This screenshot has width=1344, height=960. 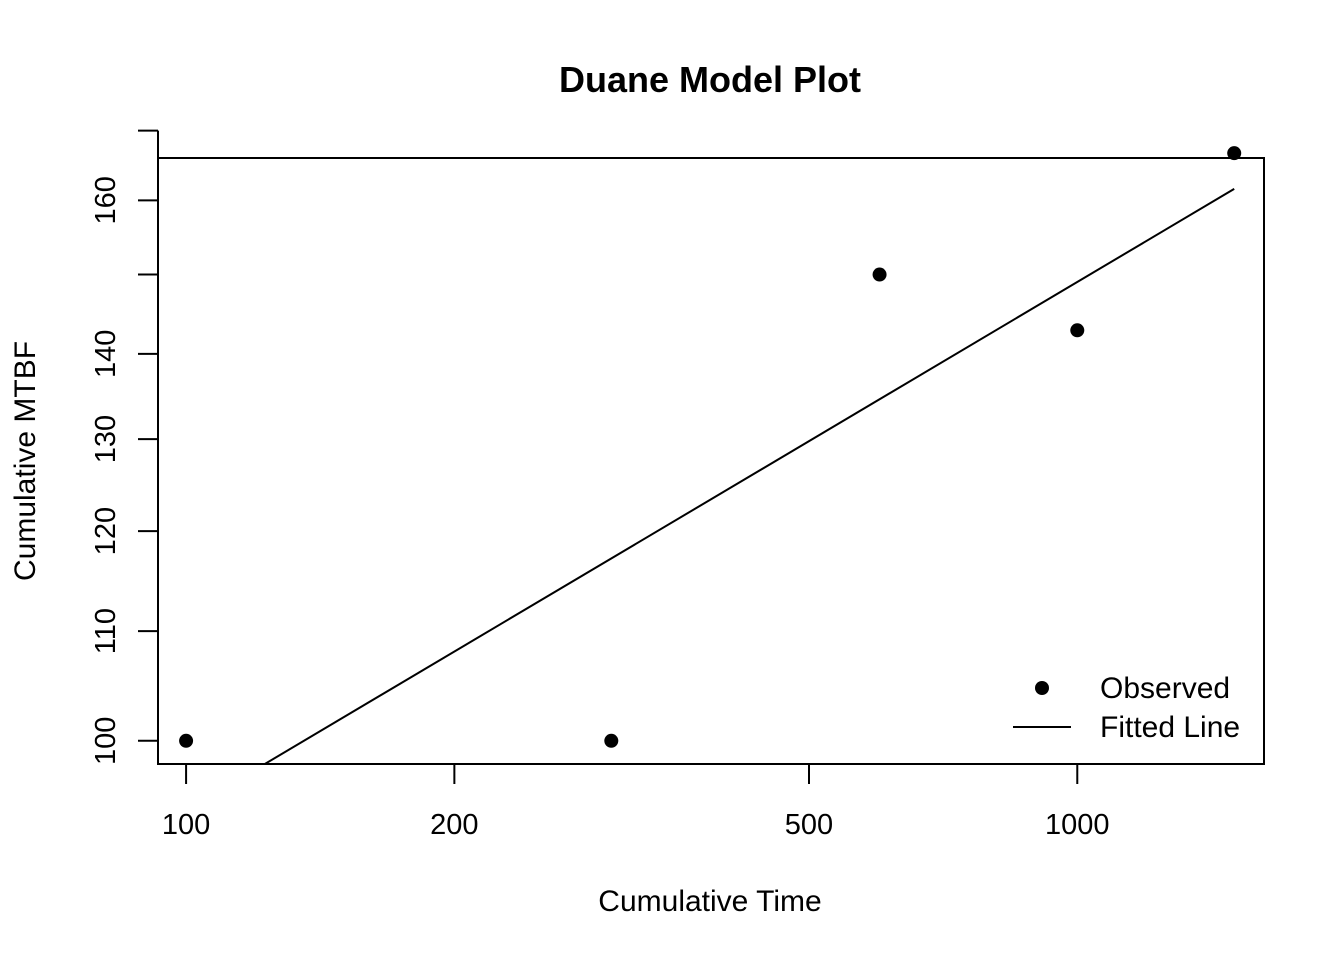 I want to click on legend-point-symbol, so click(x=1042, y=688).